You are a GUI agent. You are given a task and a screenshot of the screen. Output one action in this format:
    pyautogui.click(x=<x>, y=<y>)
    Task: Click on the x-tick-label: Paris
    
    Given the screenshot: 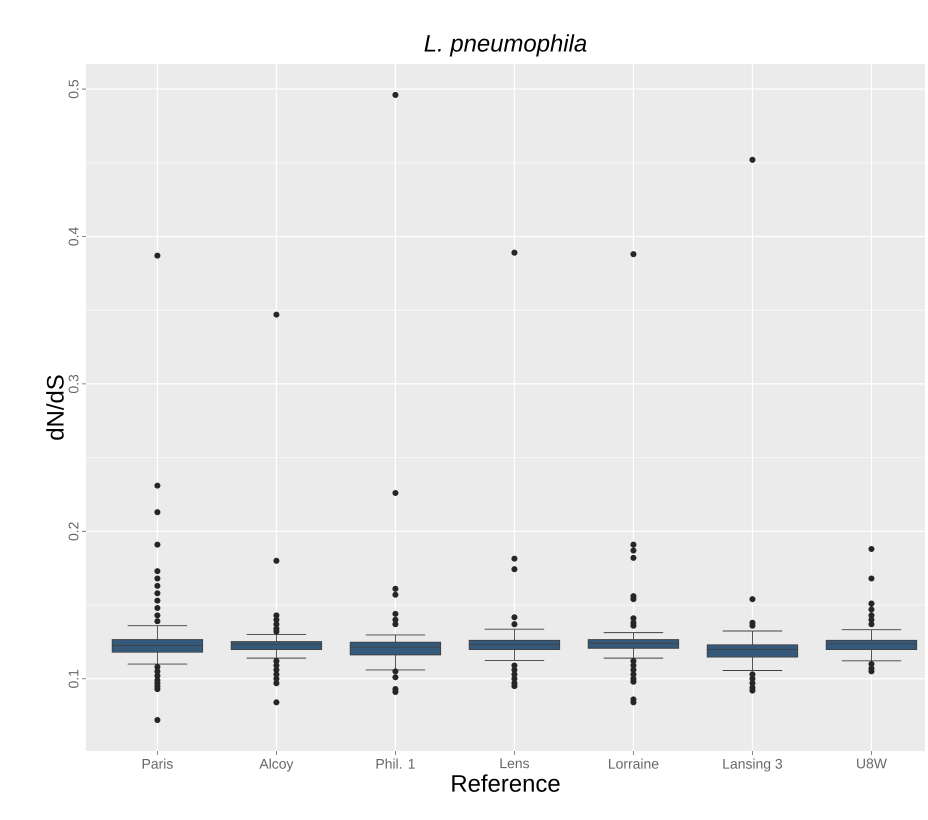 What is the action you would take?
    pyautogui.click(x=157, y=763)
    